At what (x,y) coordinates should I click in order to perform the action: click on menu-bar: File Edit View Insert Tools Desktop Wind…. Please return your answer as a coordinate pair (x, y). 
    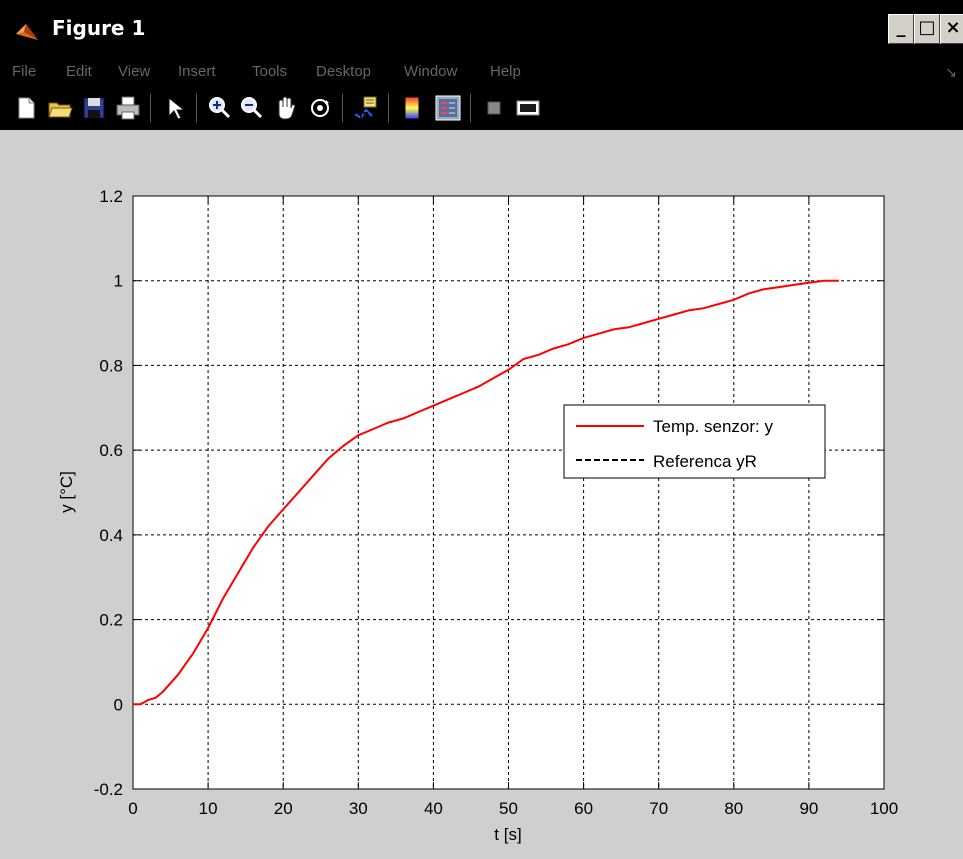
    Looking at the image, I should click on (481, 73).